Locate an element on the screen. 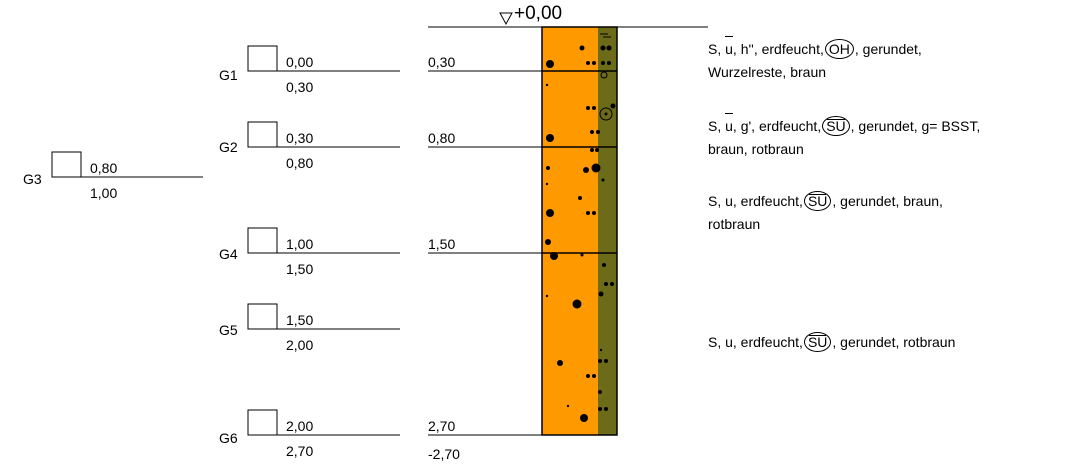 This screenshot has height=468, width=1071. sample-g2: G2 0,30 0,80 is located at coordinates (309, 146).